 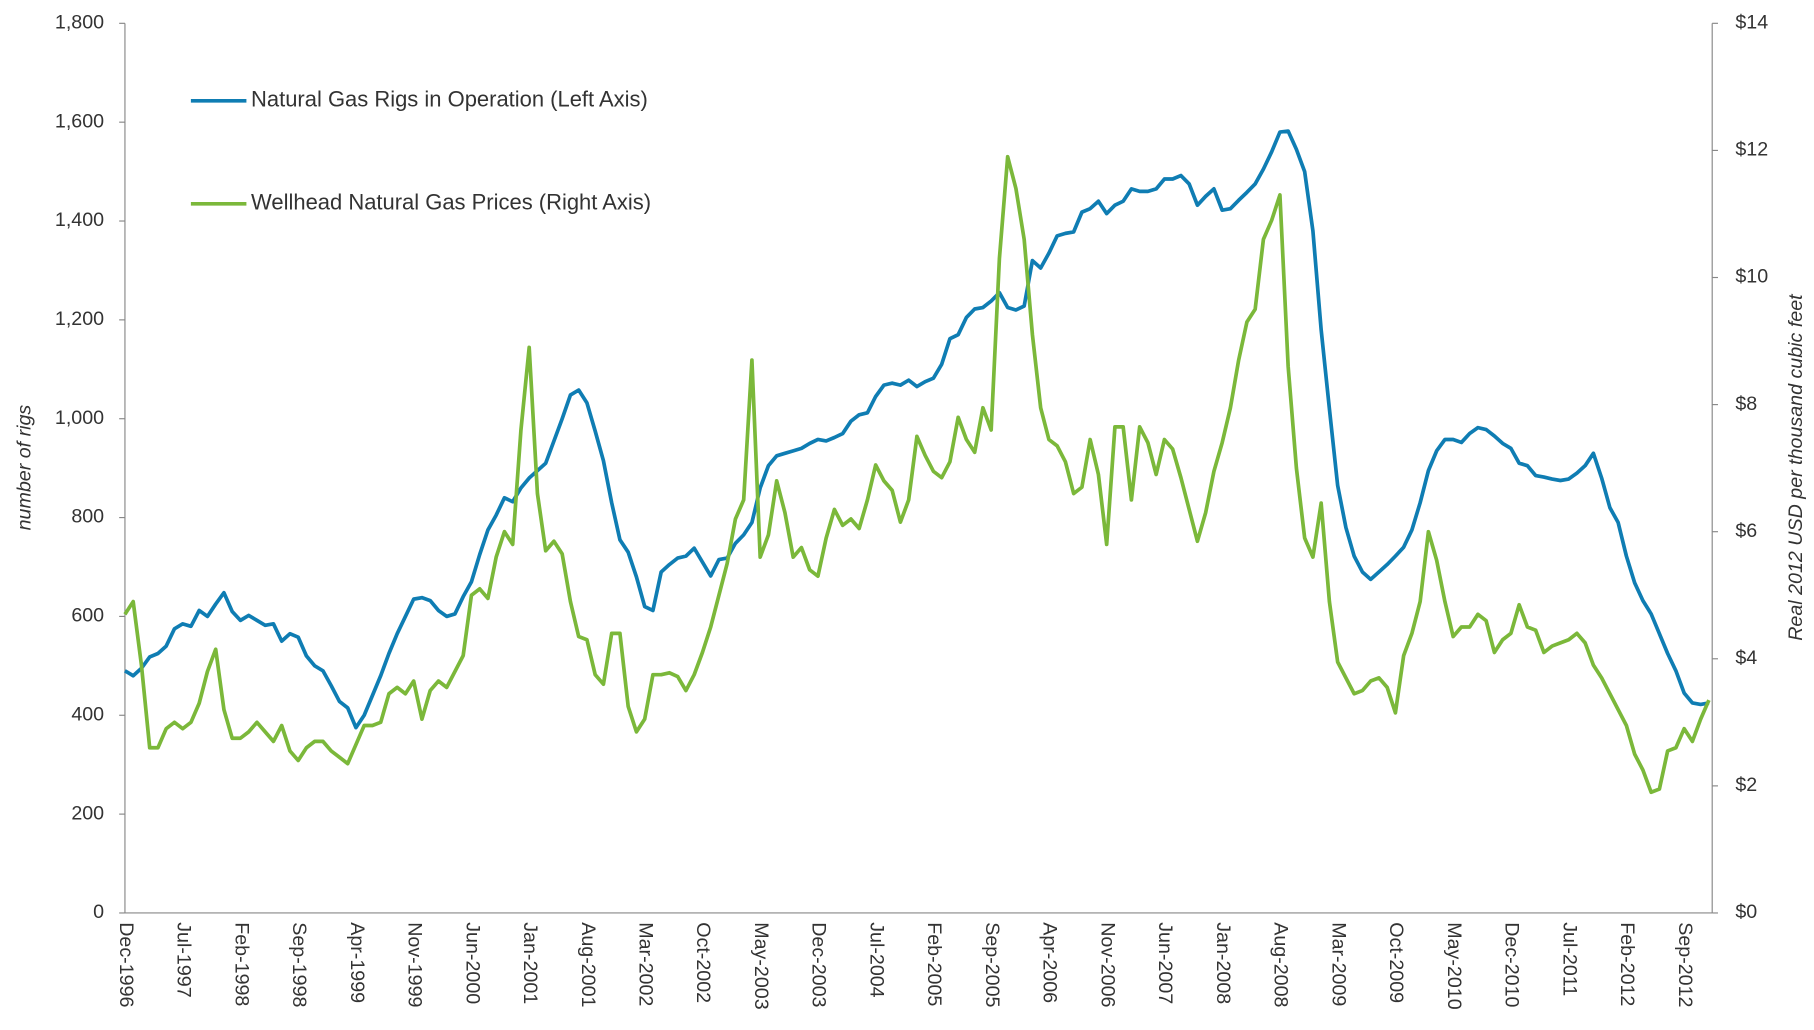 What do you see at coordinates (1627, 964) in the screenshot?
I see `x-tick-label: Feb-2012` at bounding box center [1627, 964].